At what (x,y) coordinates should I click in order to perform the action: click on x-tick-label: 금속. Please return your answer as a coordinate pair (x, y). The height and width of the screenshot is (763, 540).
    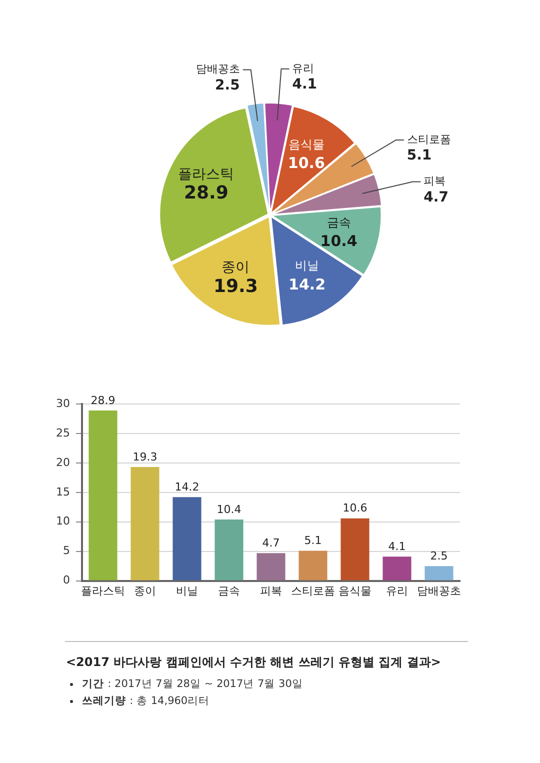
    Looking at the image, I should click on (229, 591).